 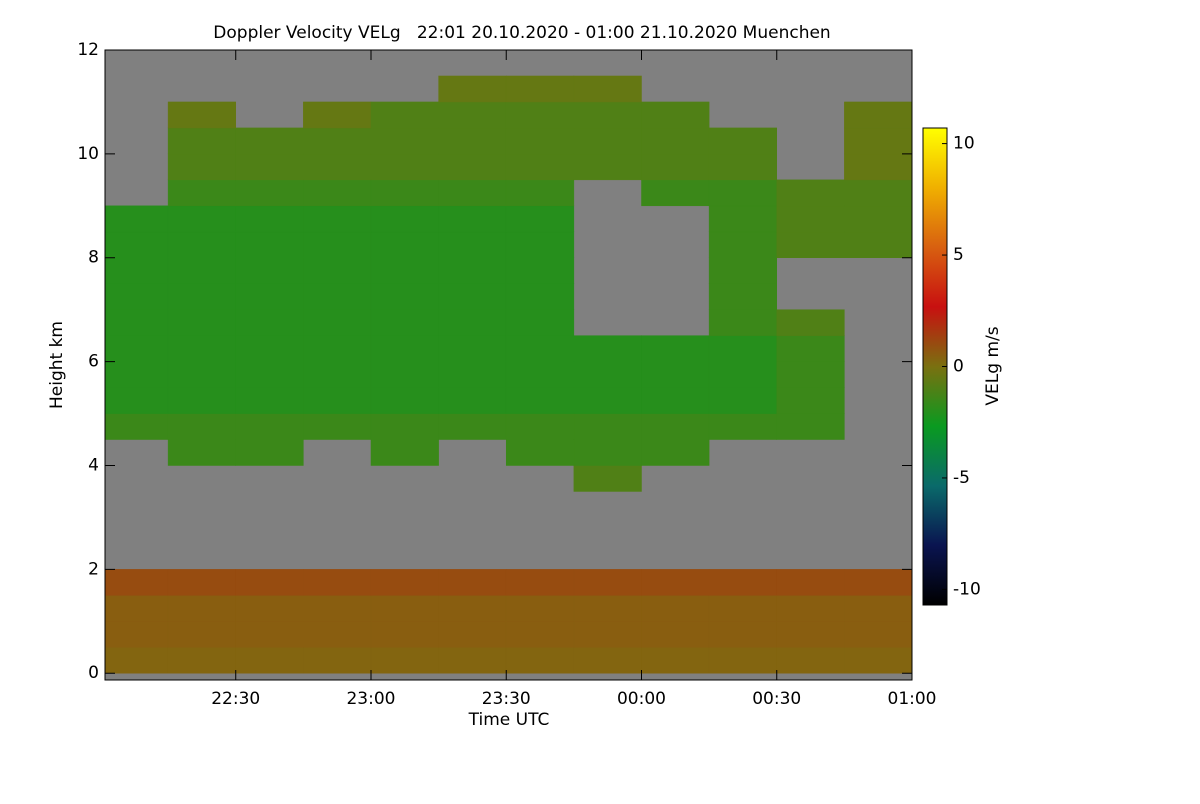 I want to click on colorbar-tick-label: 10, so click(x=964, y=144).